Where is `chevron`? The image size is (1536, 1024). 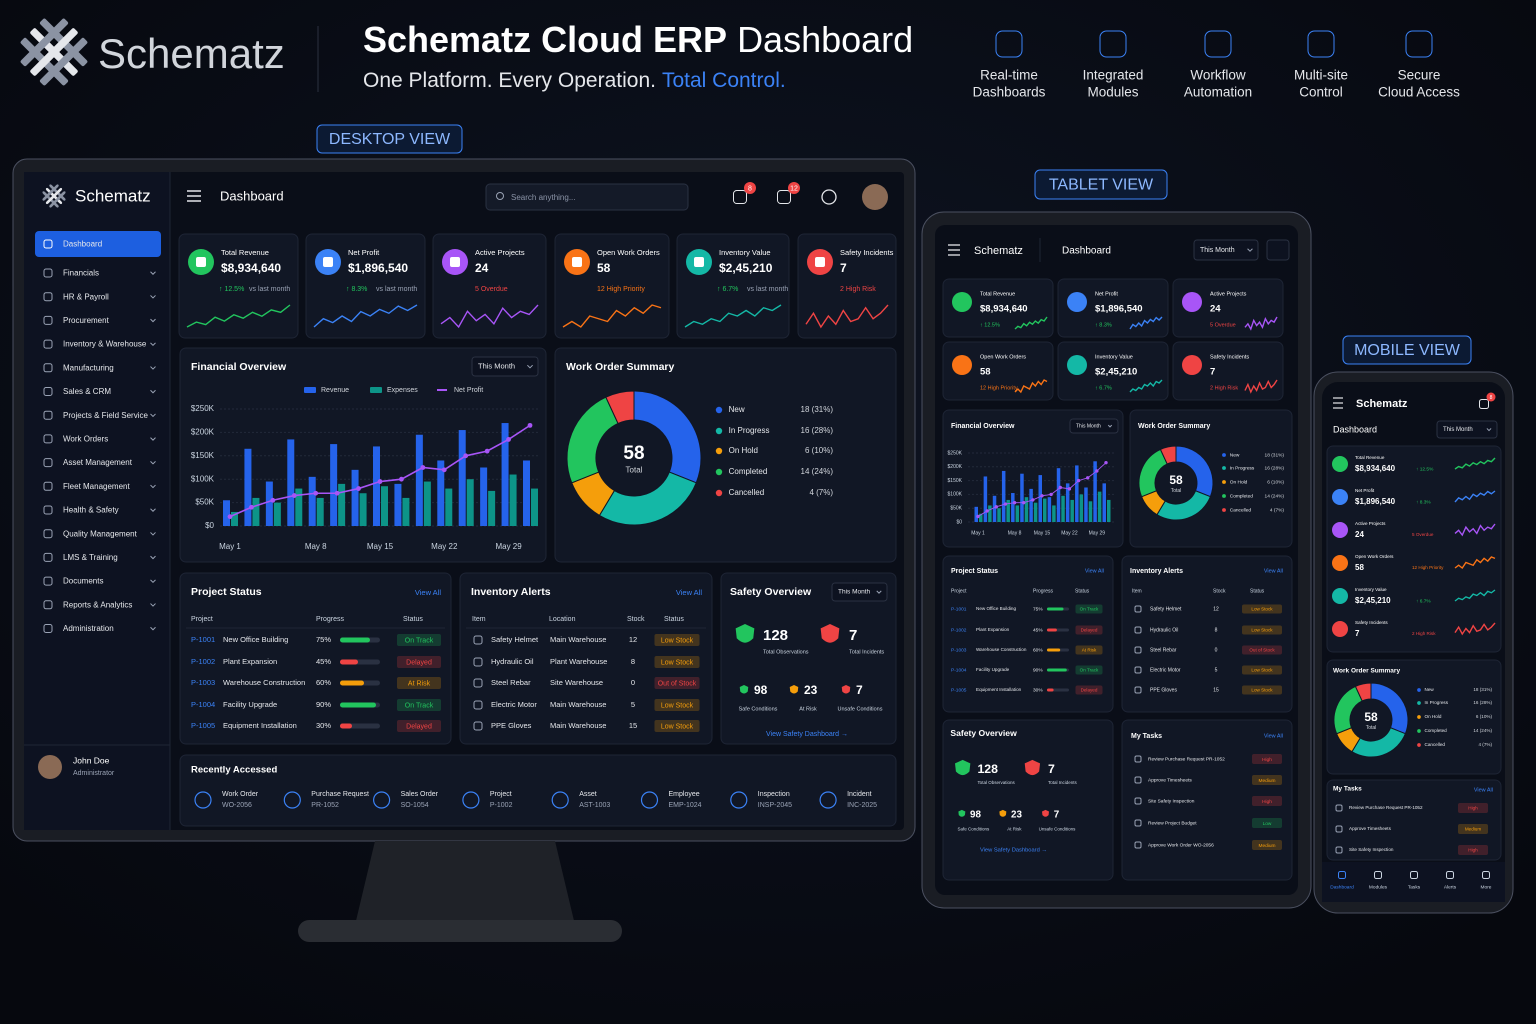
chevron is located at coordinates (153, 581).